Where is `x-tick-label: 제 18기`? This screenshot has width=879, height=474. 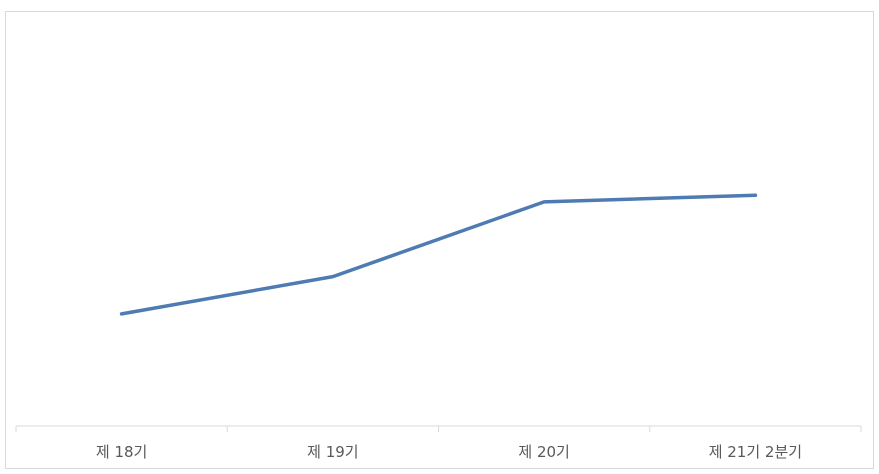 x-tick-label: 제 18기 is located at coordinates (121, 452).